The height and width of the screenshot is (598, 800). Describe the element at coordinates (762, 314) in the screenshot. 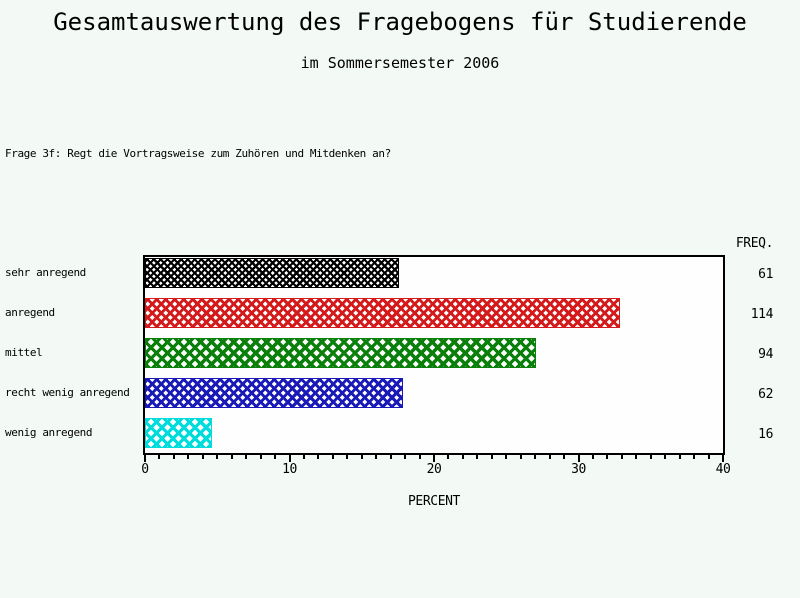

I see `freq-value-anregend: 114` at that location.